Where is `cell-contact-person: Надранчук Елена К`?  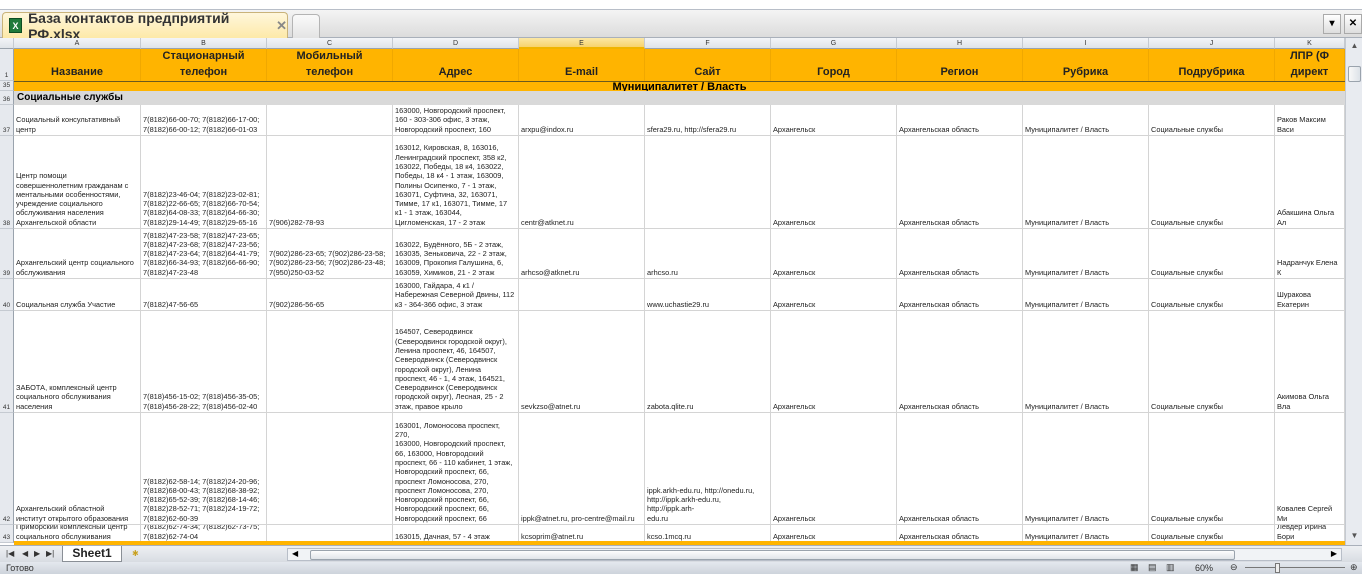
cell-contact-person: Надранчук Елена К is located at coordinates (1310, 254).